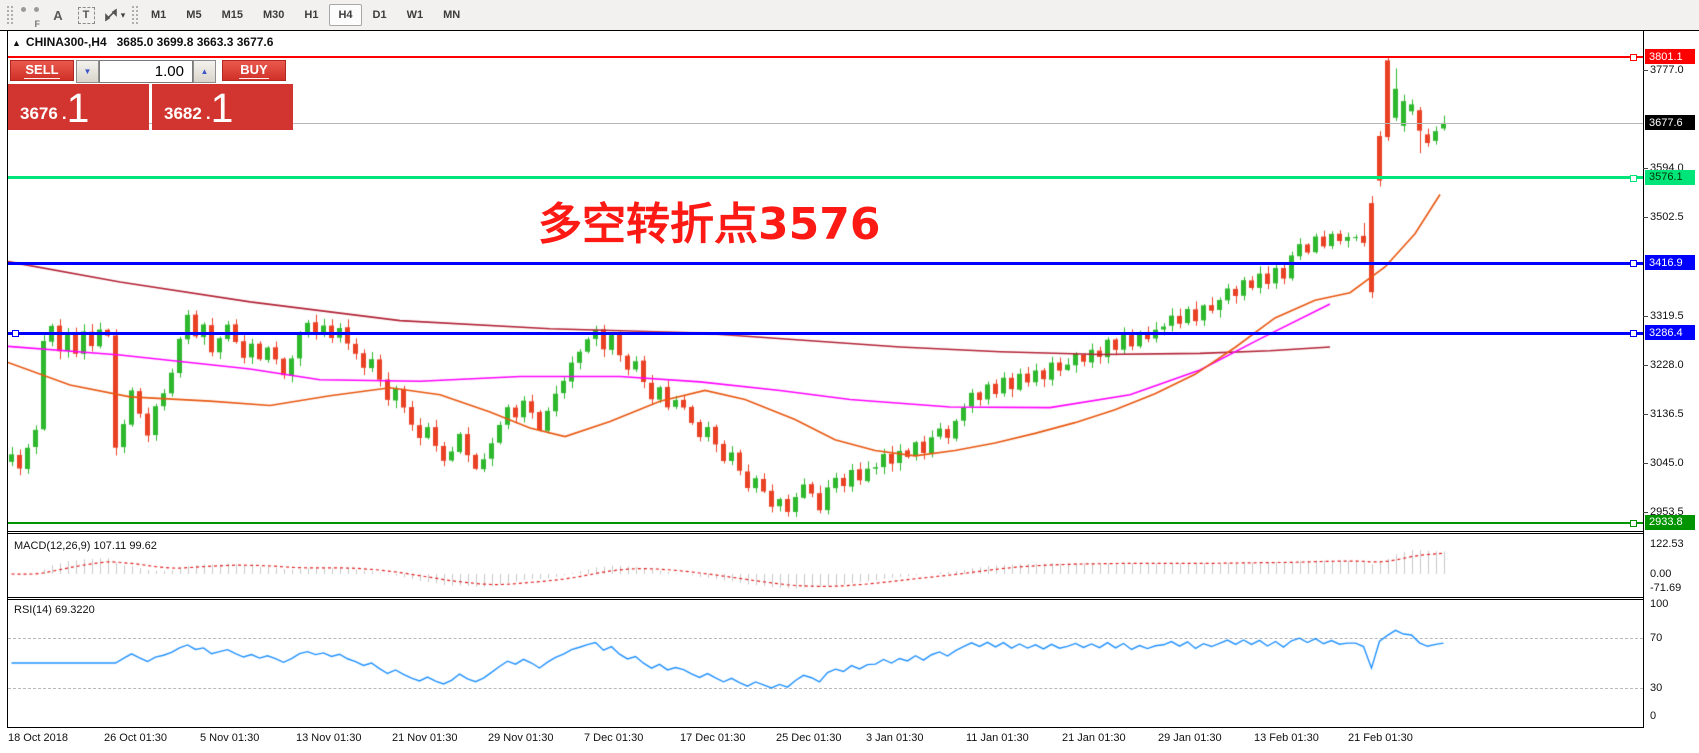  Describe the element at coordinates (9, 15) in the screenshot. I see `toolbar-grip` at that location.